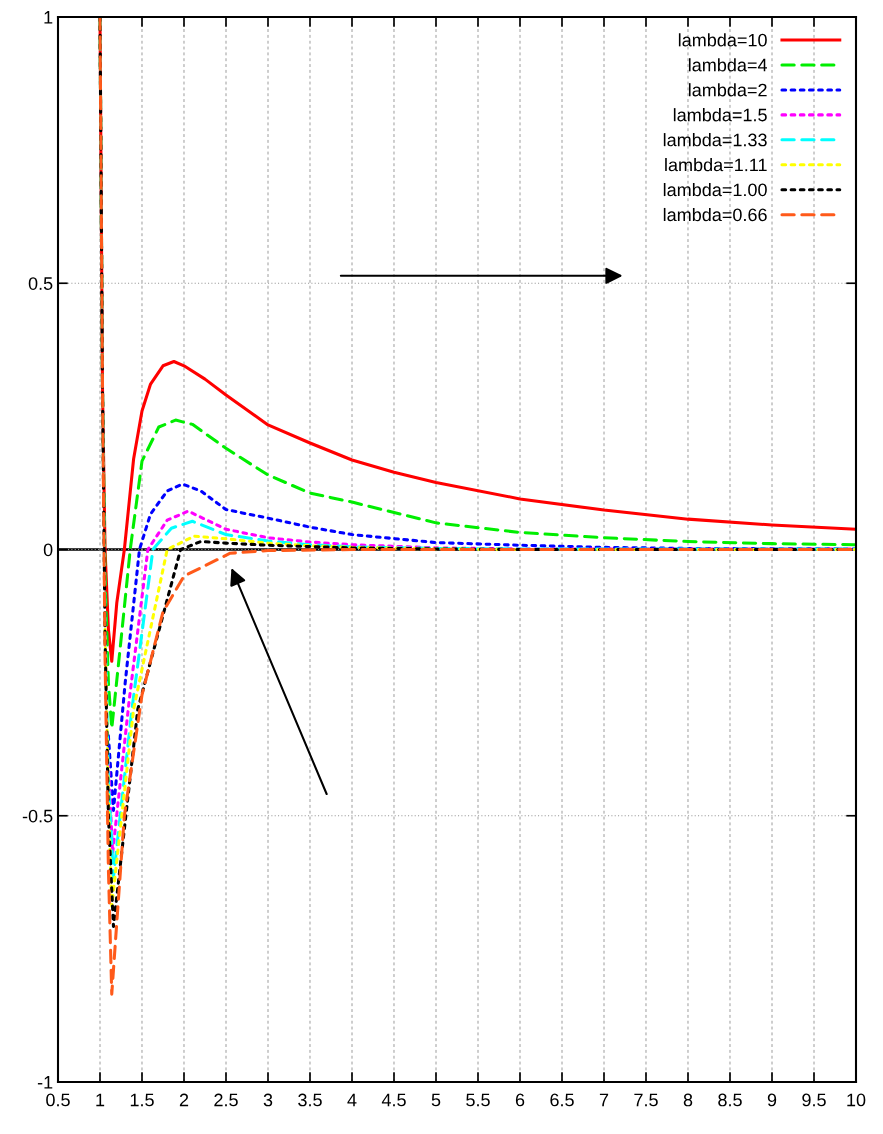  I want to click on x-tick-label: 10, so click(856, 1100).